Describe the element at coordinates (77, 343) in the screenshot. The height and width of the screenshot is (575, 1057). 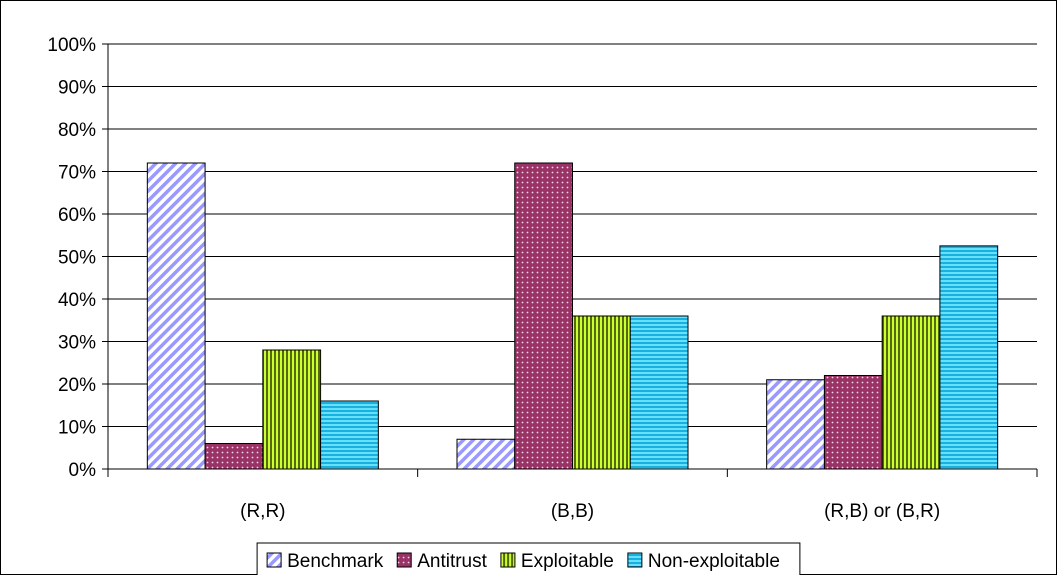
I see `y-tick-label: 30%` at that location.